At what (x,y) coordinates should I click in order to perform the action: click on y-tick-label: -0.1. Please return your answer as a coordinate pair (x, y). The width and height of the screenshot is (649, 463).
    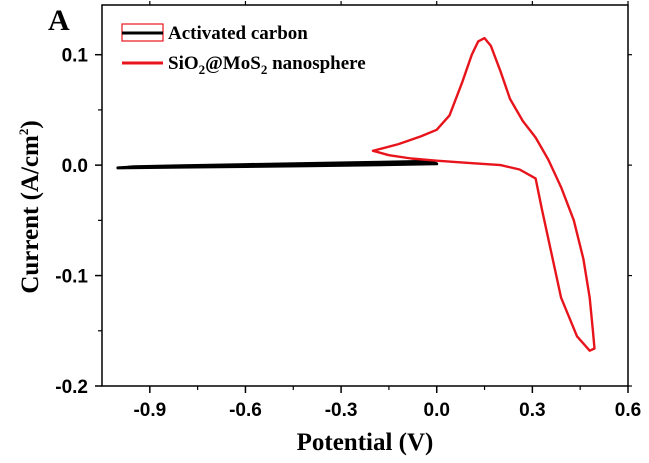
    Looking at the image, I should click on (71, 277).